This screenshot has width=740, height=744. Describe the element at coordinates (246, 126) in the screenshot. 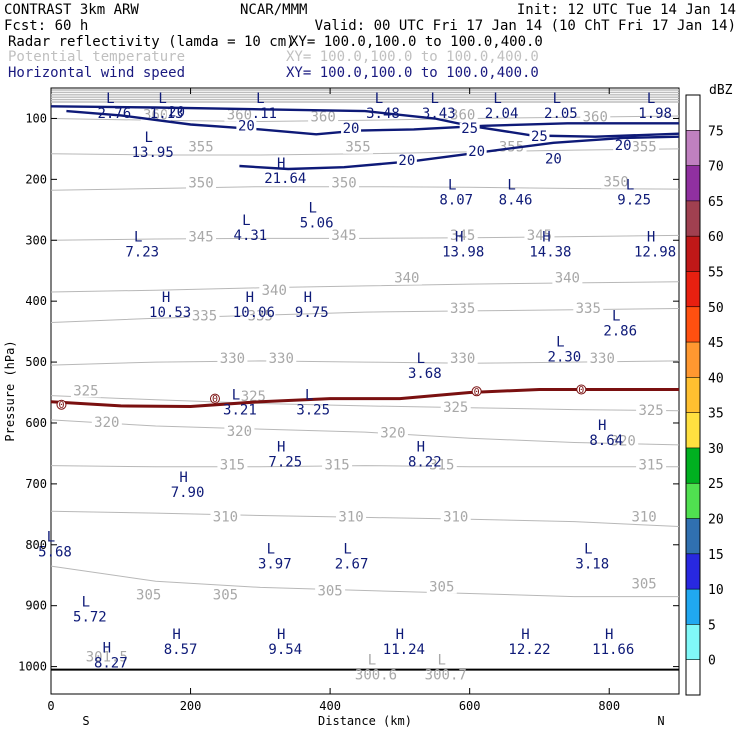

I see `wind-speed-label: 20` at that location.